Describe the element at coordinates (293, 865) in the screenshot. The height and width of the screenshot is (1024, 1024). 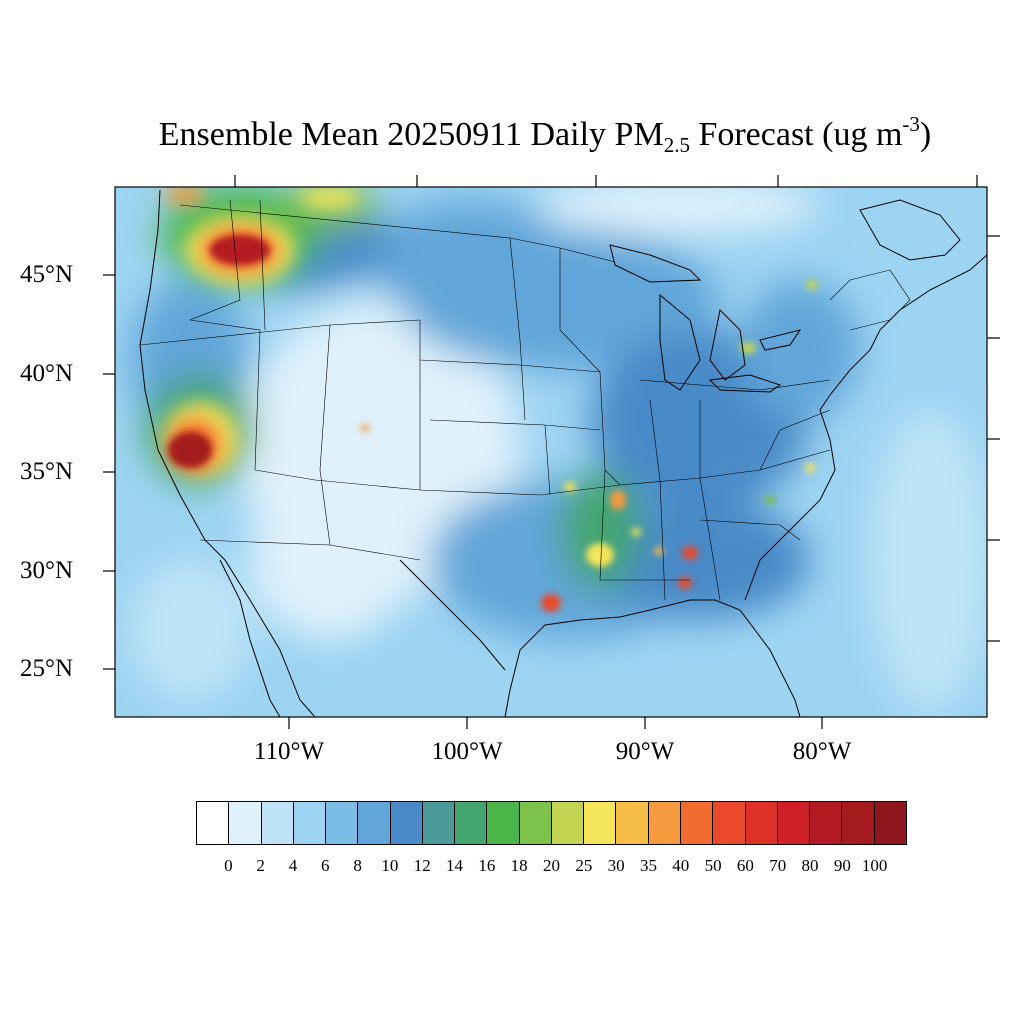
I see `colorbar-label: 4` at that location.